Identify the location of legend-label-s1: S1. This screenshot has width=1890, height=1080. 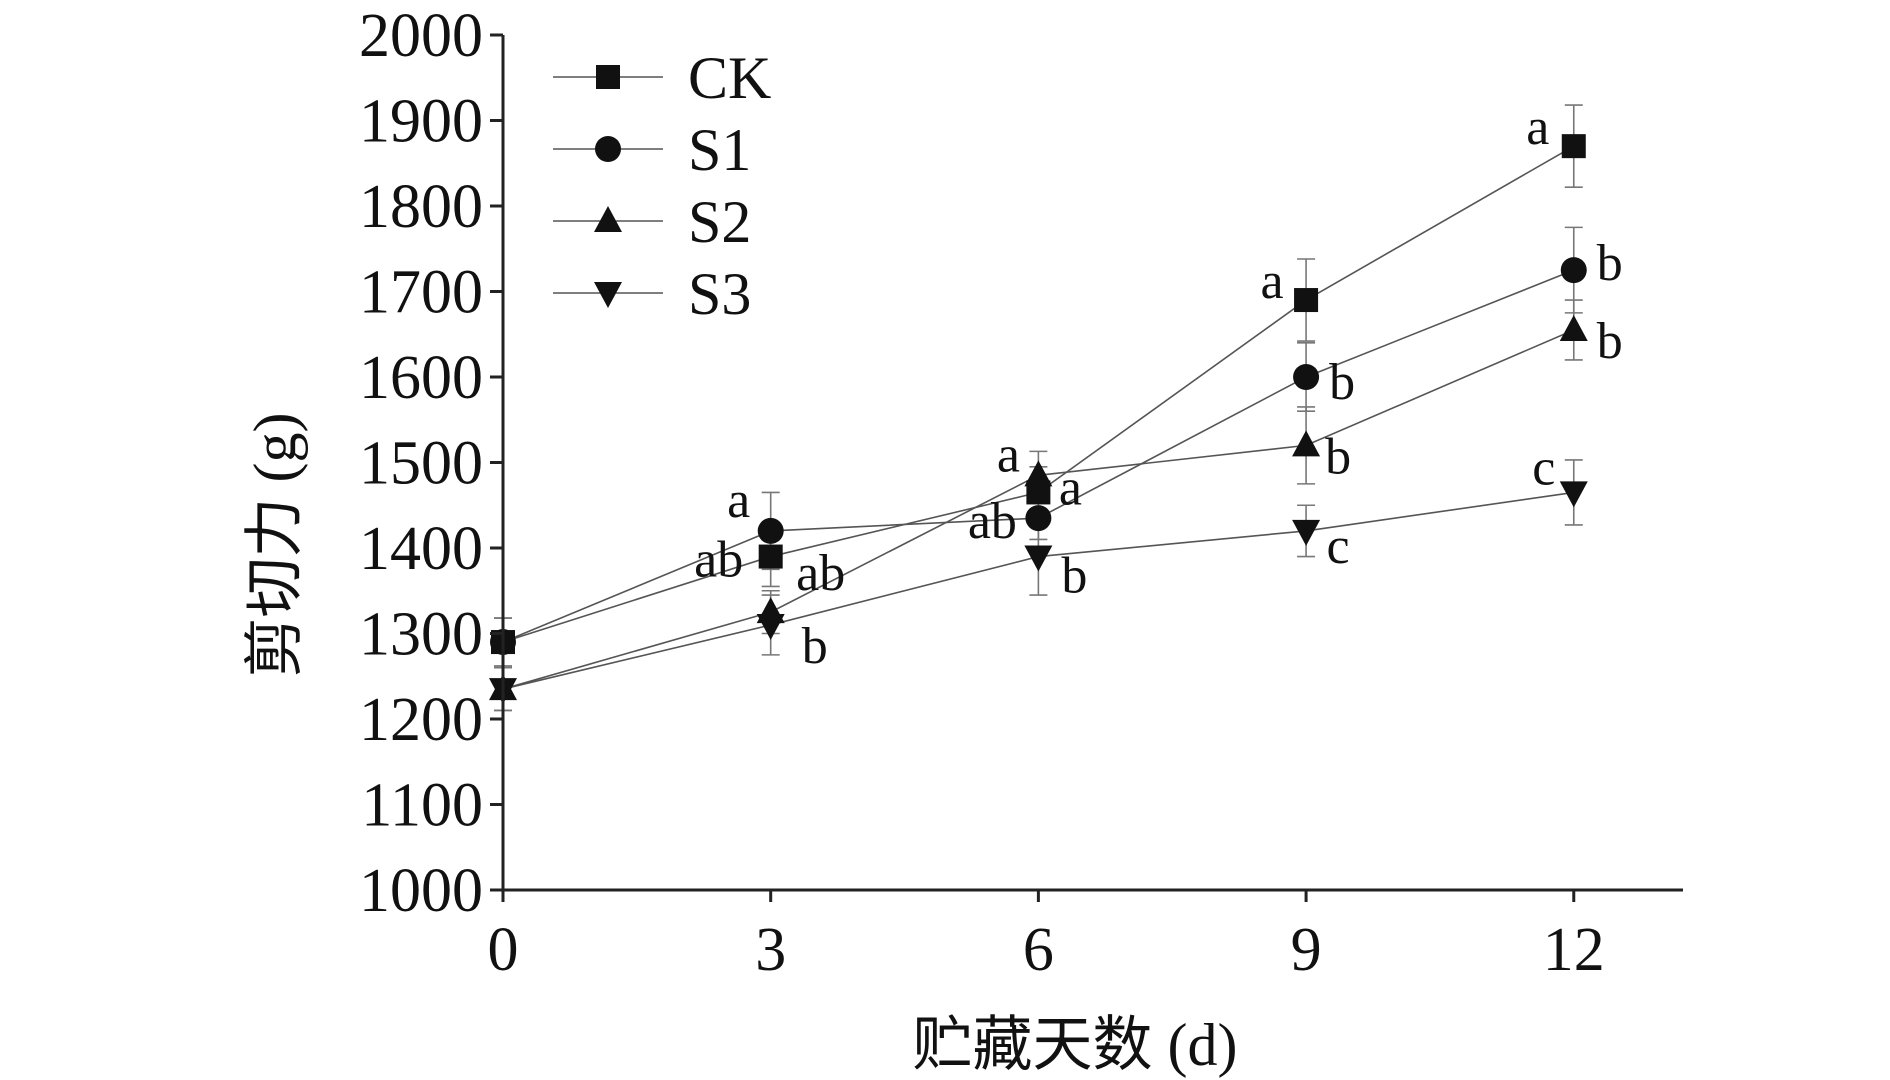
(719, 150).